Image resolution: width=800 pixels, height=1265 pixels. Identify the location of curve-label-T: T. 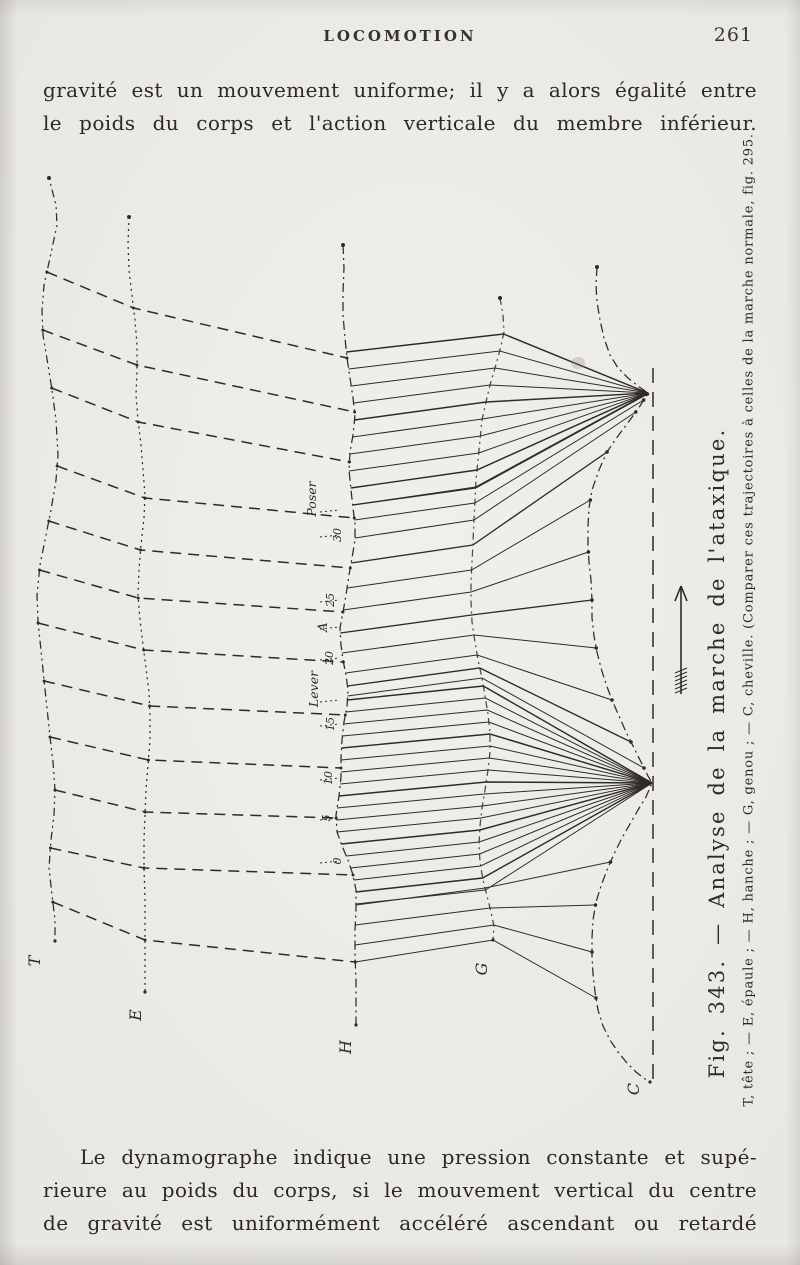
(34, 960).